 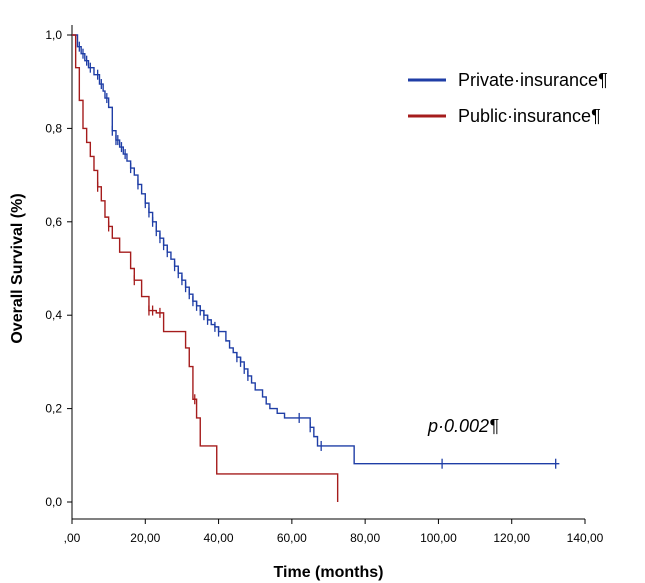 I want to click on y-tick-label: 0,2, so click(x=53, y=409).